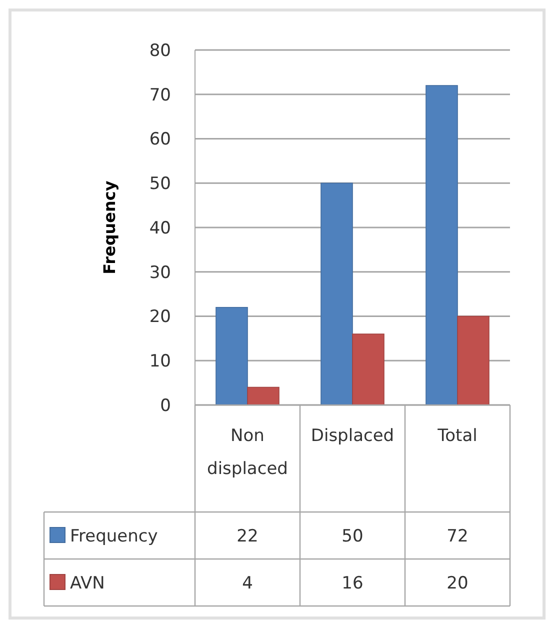 Image resolution: width=546 pixels, height=620 pixels. I want to click on y-tick-label: 50, so click(160, 184).